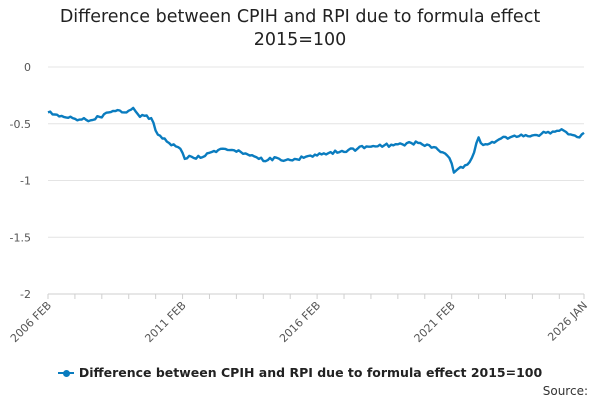 This screenshot has width=600, height=400. What do you see at coordinates (20, 237) in the screenshot?
I see `y-tick-label: -1.5` at bounding box center [20, 237].